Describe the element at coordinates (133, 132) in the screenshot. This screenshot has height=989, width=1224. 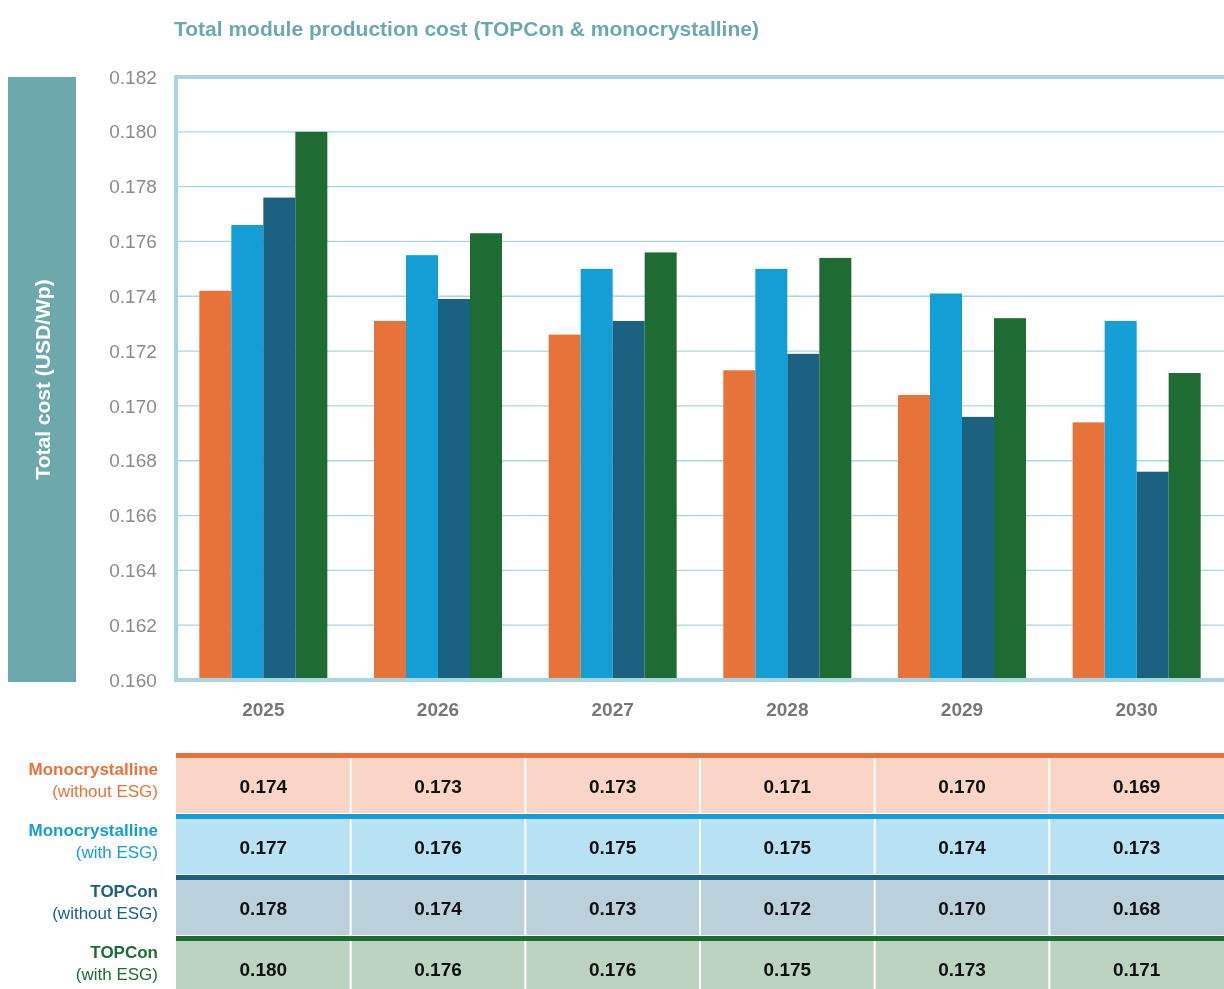
I see `y-tick-label: 0.180` at that location.